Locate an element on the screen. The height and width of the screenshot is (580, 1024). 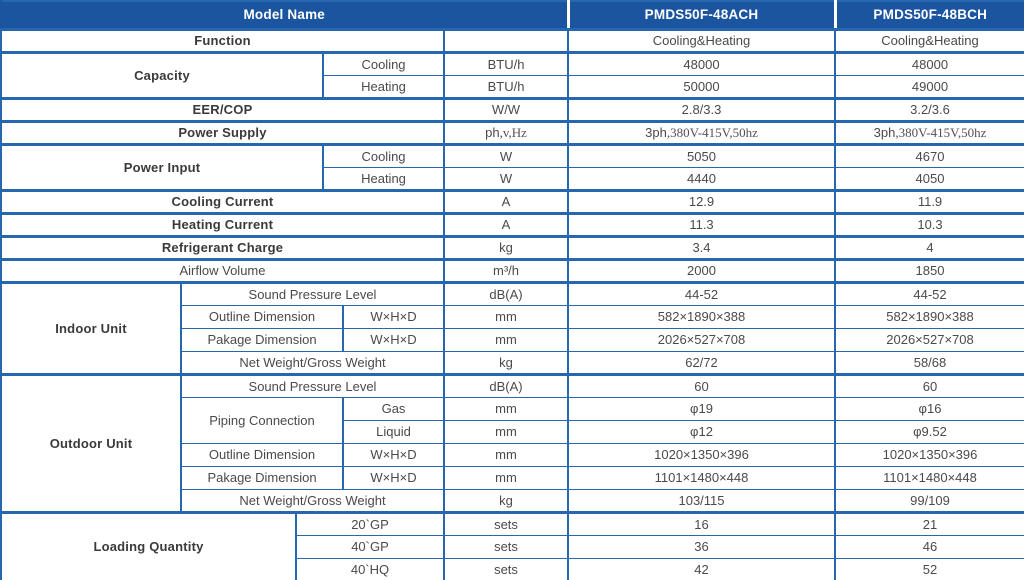
outdoor-outline-dimension-value-a: 1020×1350×396 is located at coordinates (701, 455).